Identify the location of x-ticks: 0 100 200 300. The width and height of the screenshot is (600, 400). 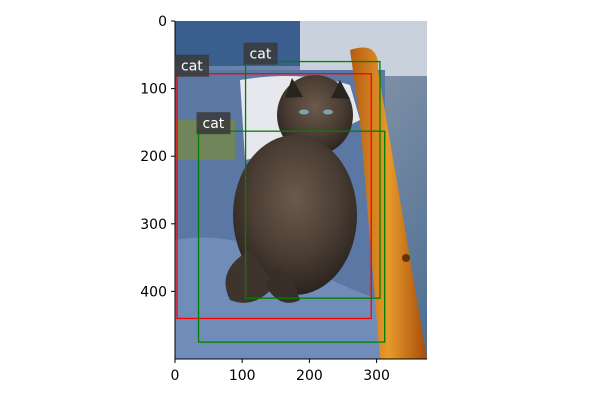
(280, 371).